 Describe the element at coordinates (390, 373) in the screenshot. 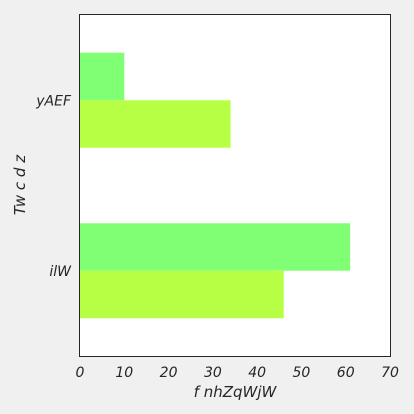

I see `x-tick-label: 70` at that location.